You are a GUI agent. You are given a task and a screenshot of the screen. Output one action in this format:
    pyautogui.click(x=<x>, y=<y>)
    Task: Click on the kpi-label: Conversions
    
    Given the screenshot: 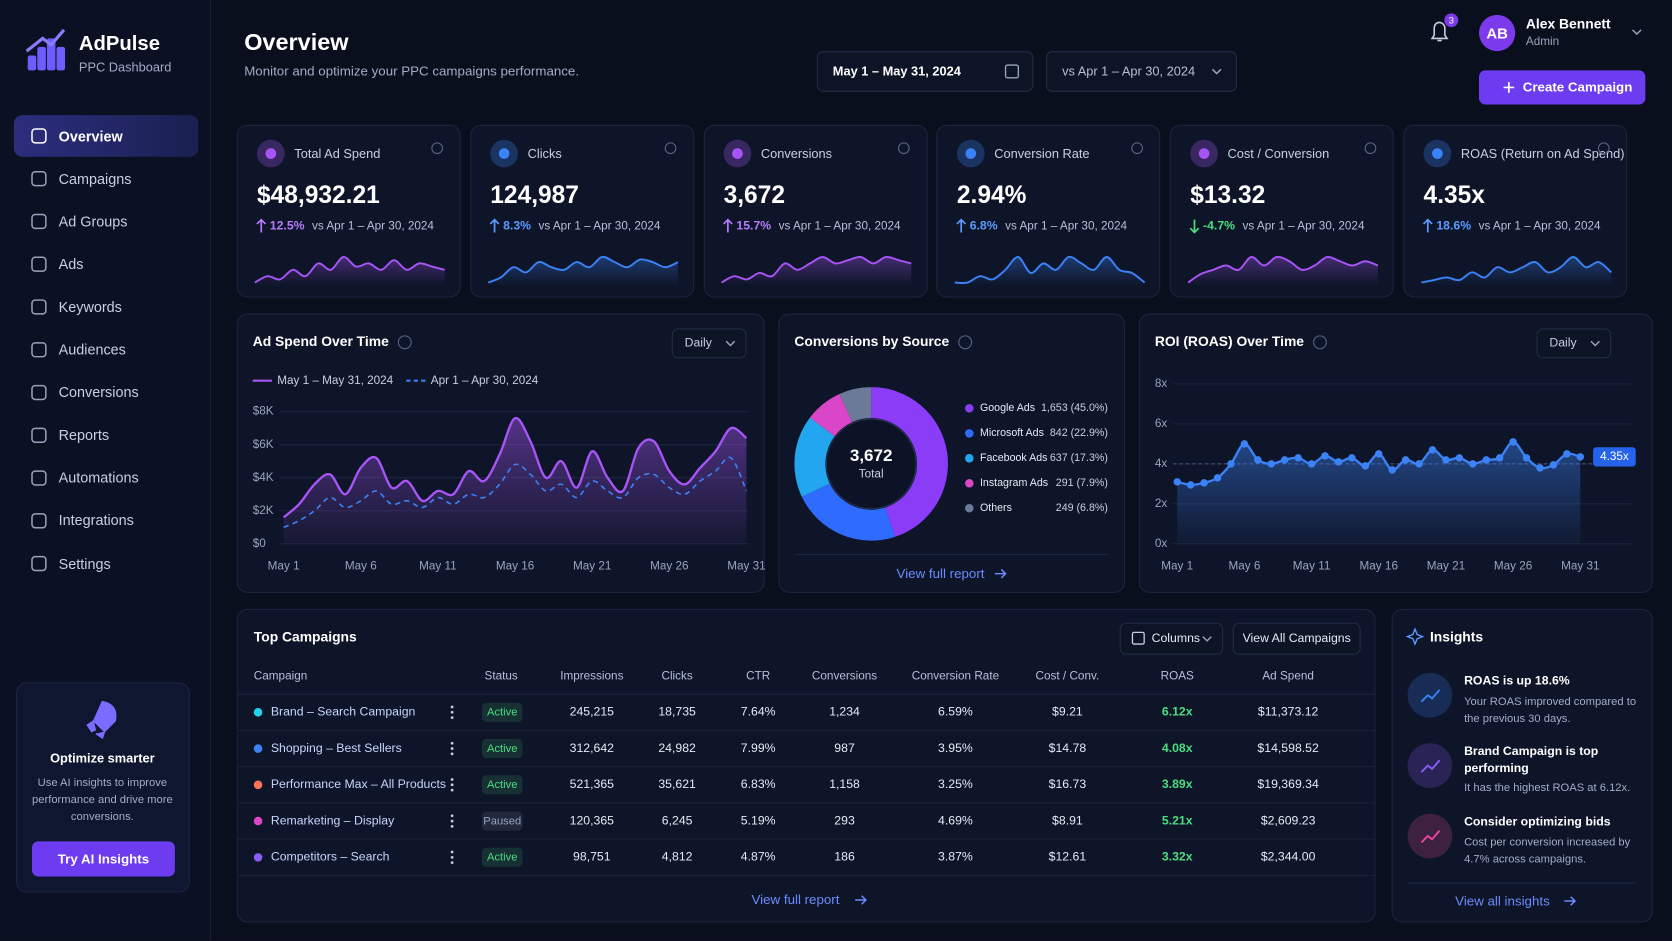 What is the action you would take?
    pyautogui.click(x=796, y=154)
    